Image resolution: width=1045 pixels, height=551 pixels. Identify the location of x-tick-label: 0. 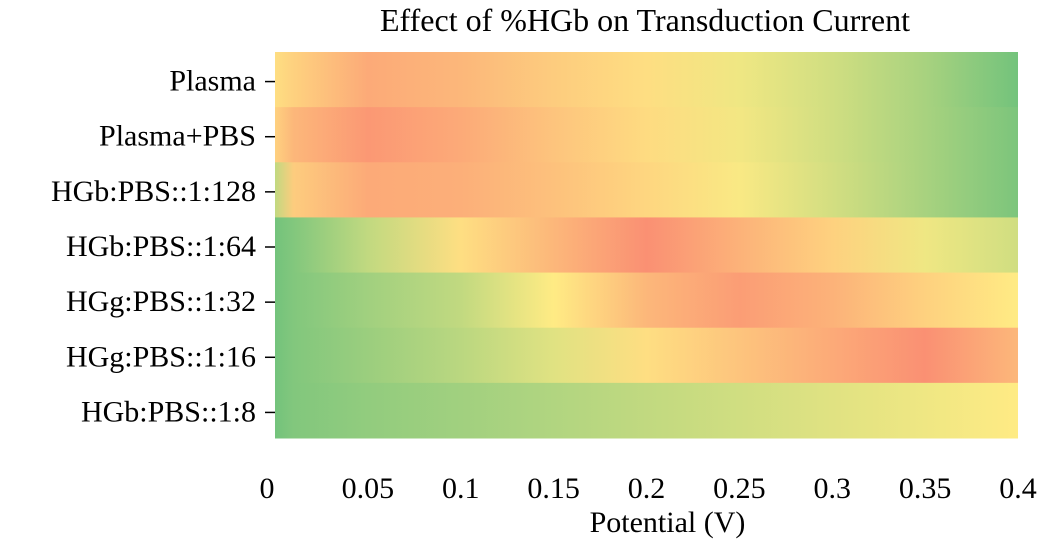
(267, 488).